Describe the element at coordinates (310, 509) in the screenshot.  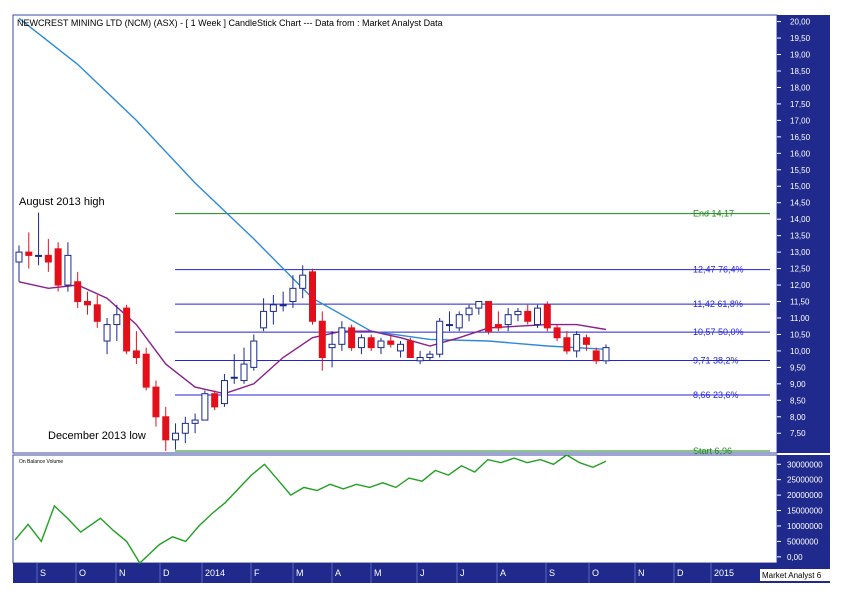
I see `obv-series-line` at that location.